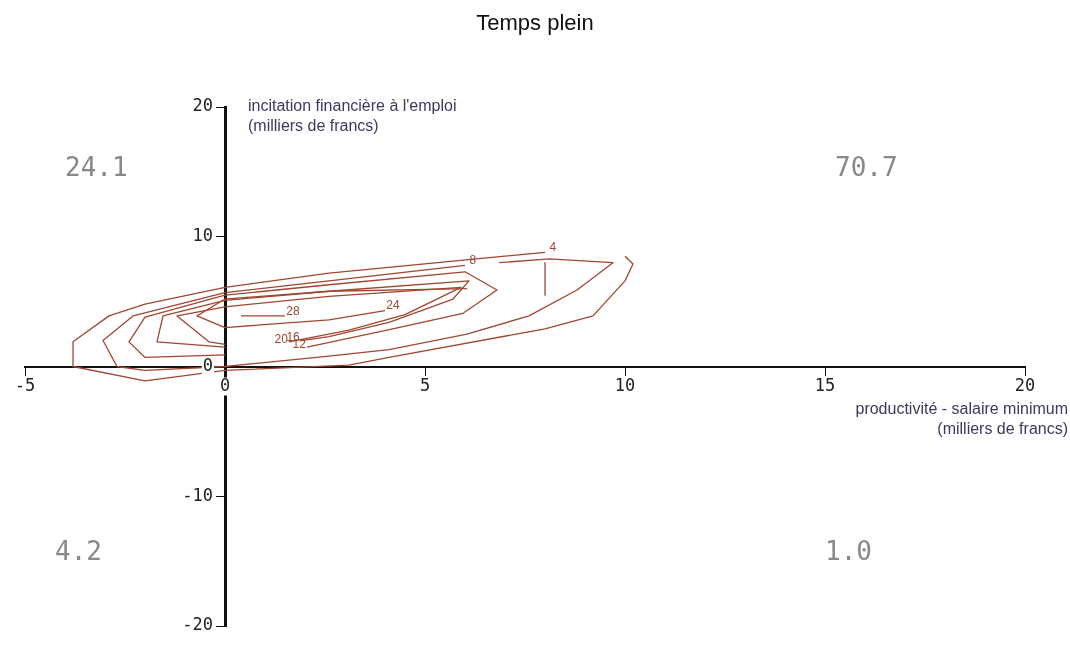 The width and height of the screenshot is (1070, 646). Describe the element at coordinates (203, 105) in the screenshot. I see `y-tick-label: 20` at that location.